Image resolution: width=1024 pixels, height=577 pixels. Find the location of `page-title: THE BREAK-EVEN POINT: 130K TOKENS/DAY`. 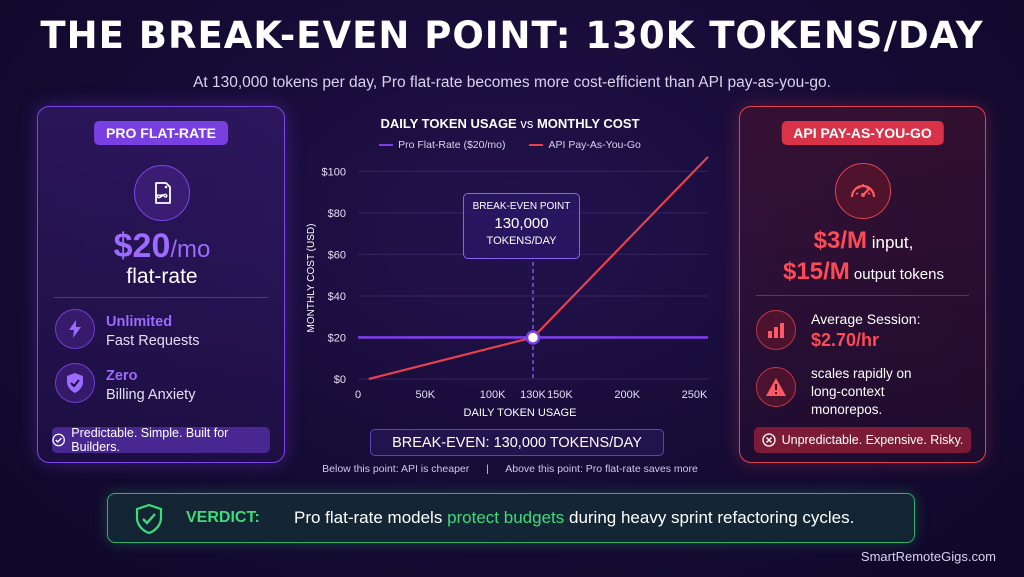

page-title: THE BREAK-EVEN POINT: 130K TOKENS/DAY is located at coordinates (512, 35).